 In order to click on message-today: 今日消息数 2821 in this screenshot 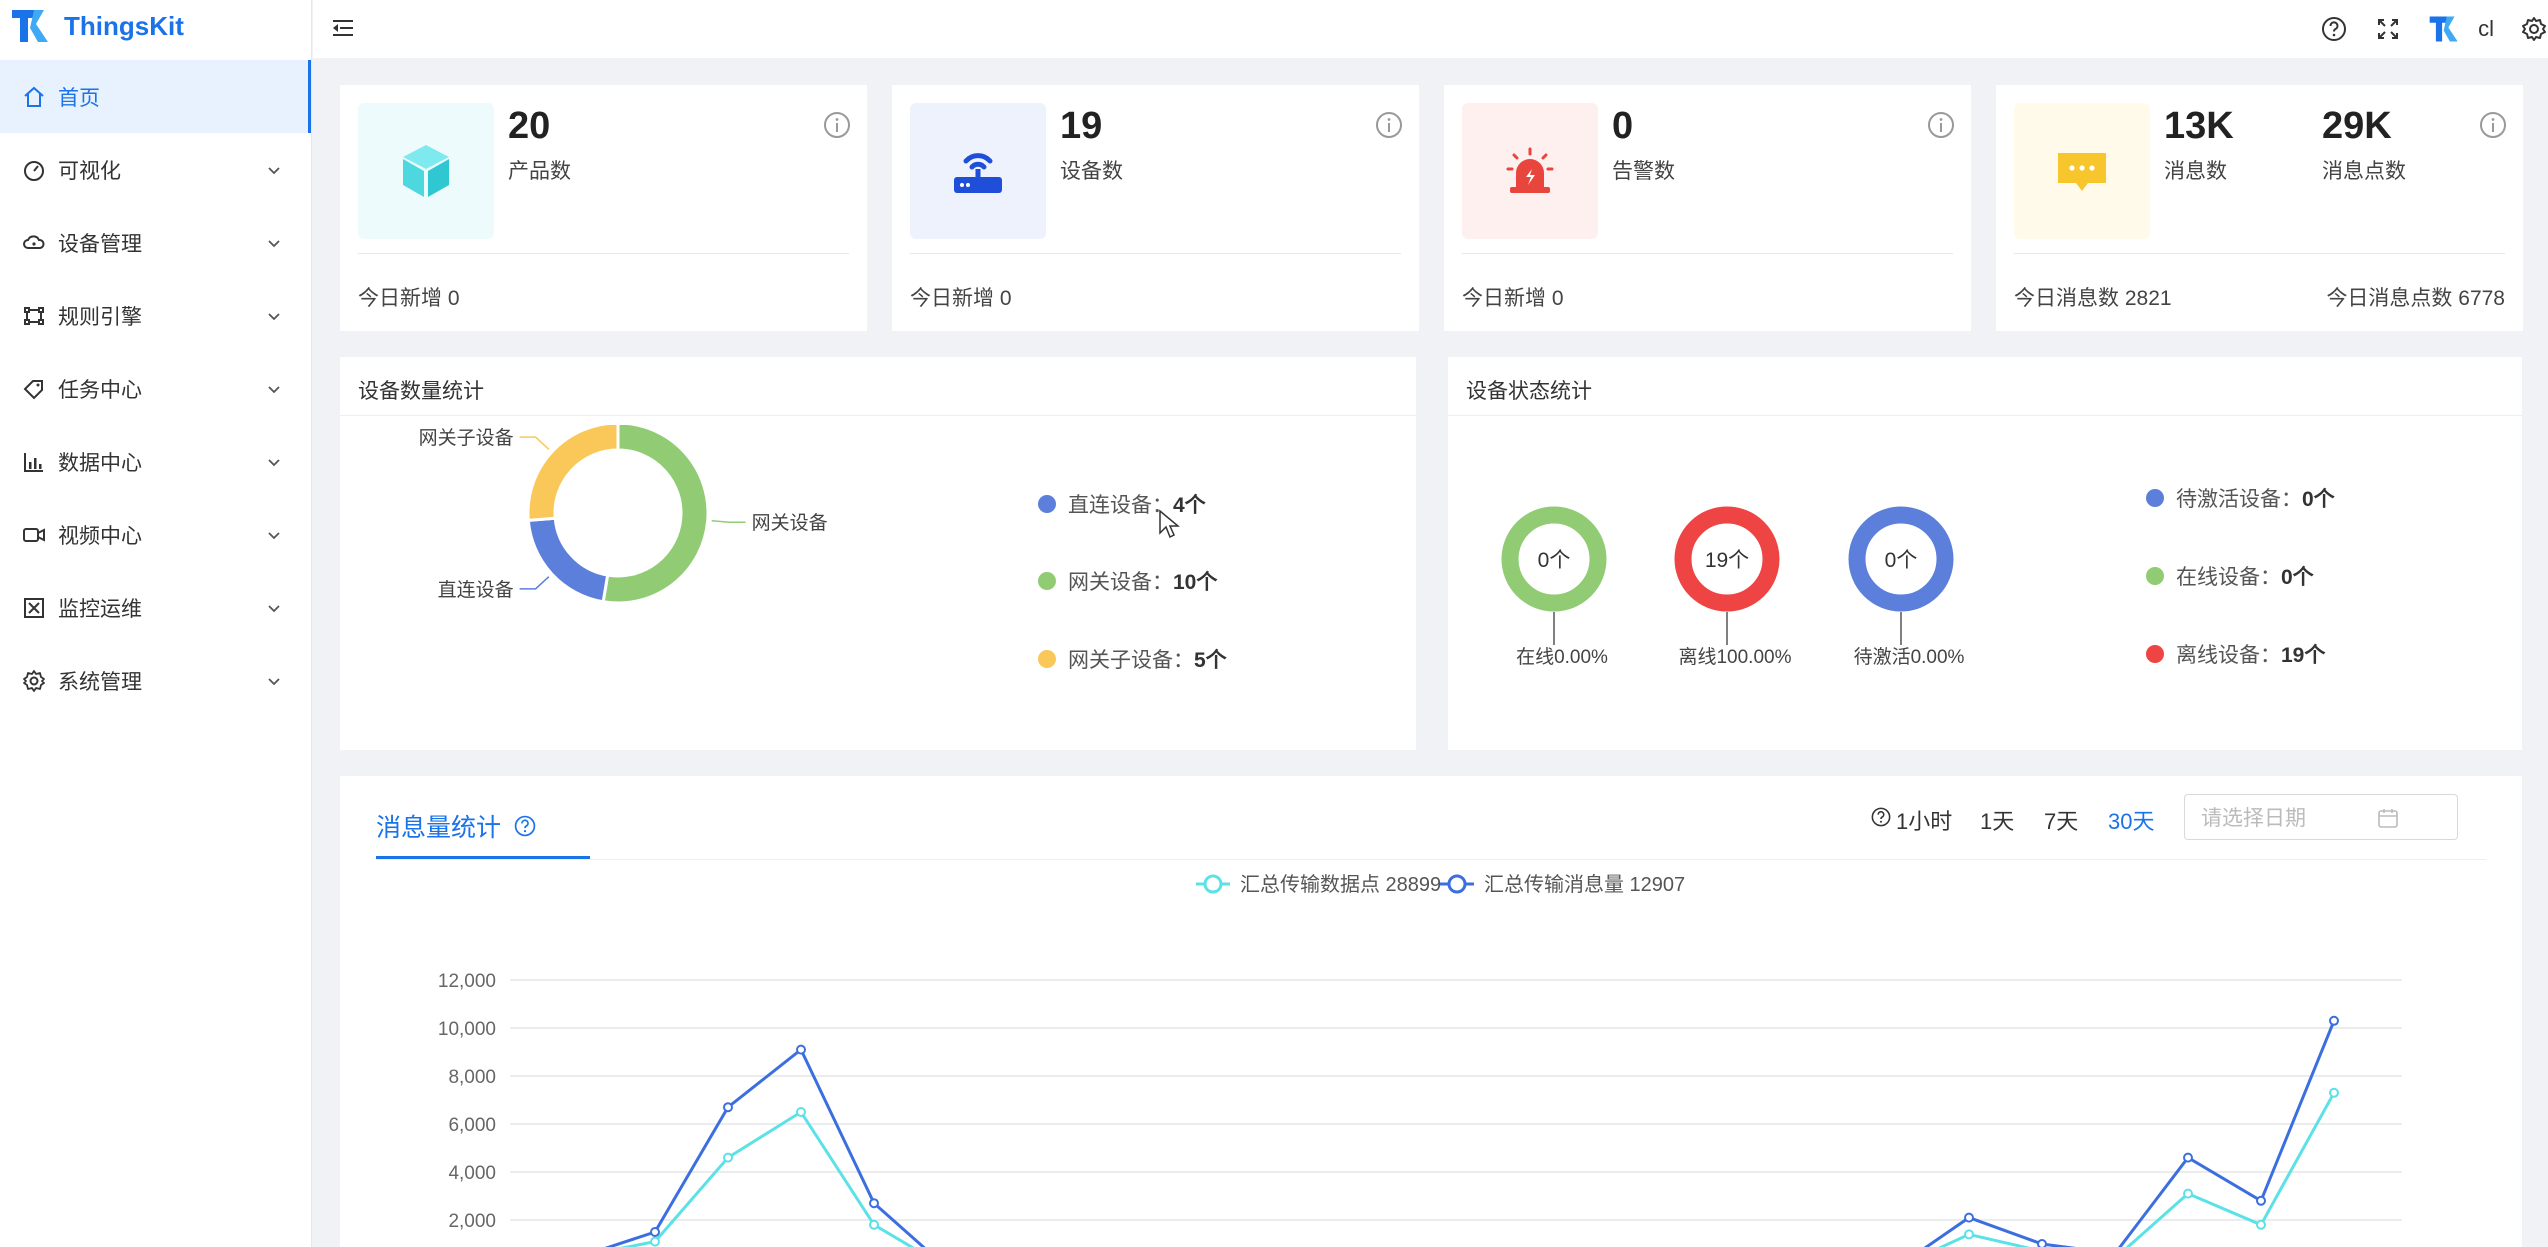, I will do `click(2093, 298)`.